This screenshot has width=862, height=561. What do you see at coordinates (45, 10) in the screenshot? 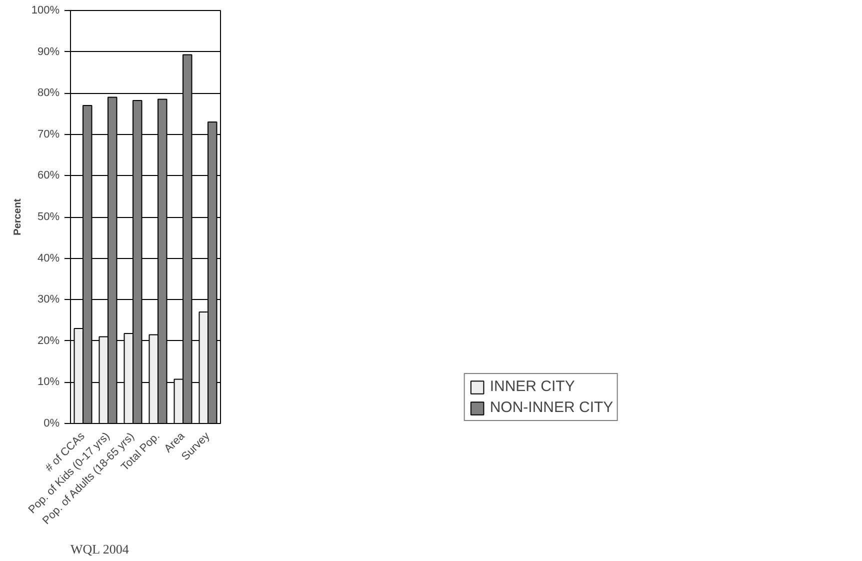
I see `y-tick-label: 100%` at bounding box center [45, 10].